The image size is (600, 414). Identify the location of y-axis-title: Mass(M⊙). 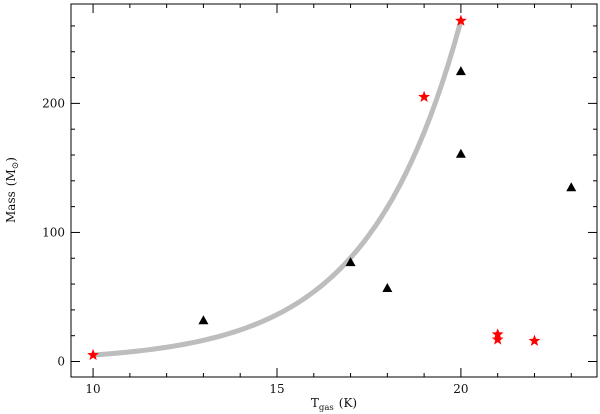
(12, 190).